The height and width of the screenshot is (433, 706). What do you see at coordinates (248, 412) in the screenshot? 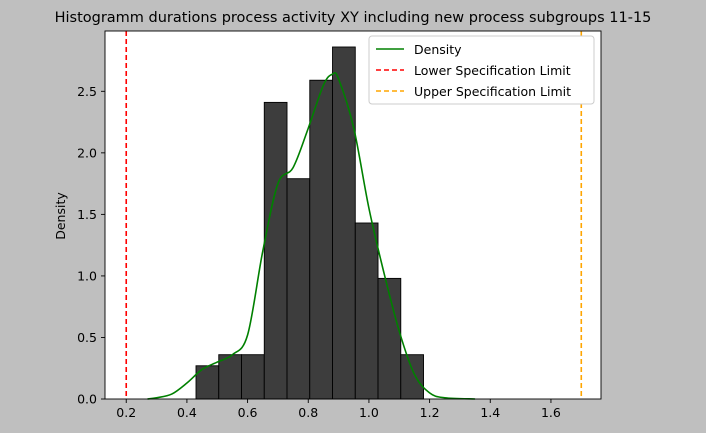
I see `x-tick-label: 0.6` at bounding box center [248, 412].